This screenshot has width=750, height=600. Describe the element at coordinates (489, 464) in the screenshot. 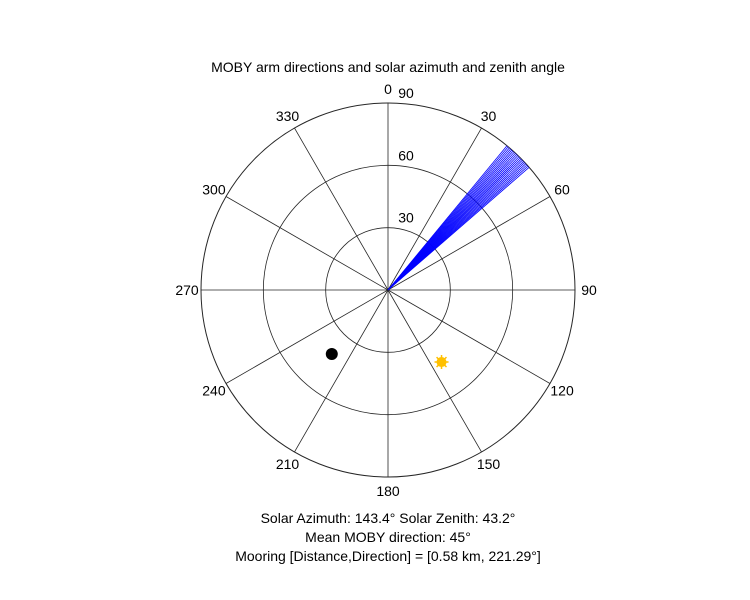

I see `angle-tick-150: 150` at that location.